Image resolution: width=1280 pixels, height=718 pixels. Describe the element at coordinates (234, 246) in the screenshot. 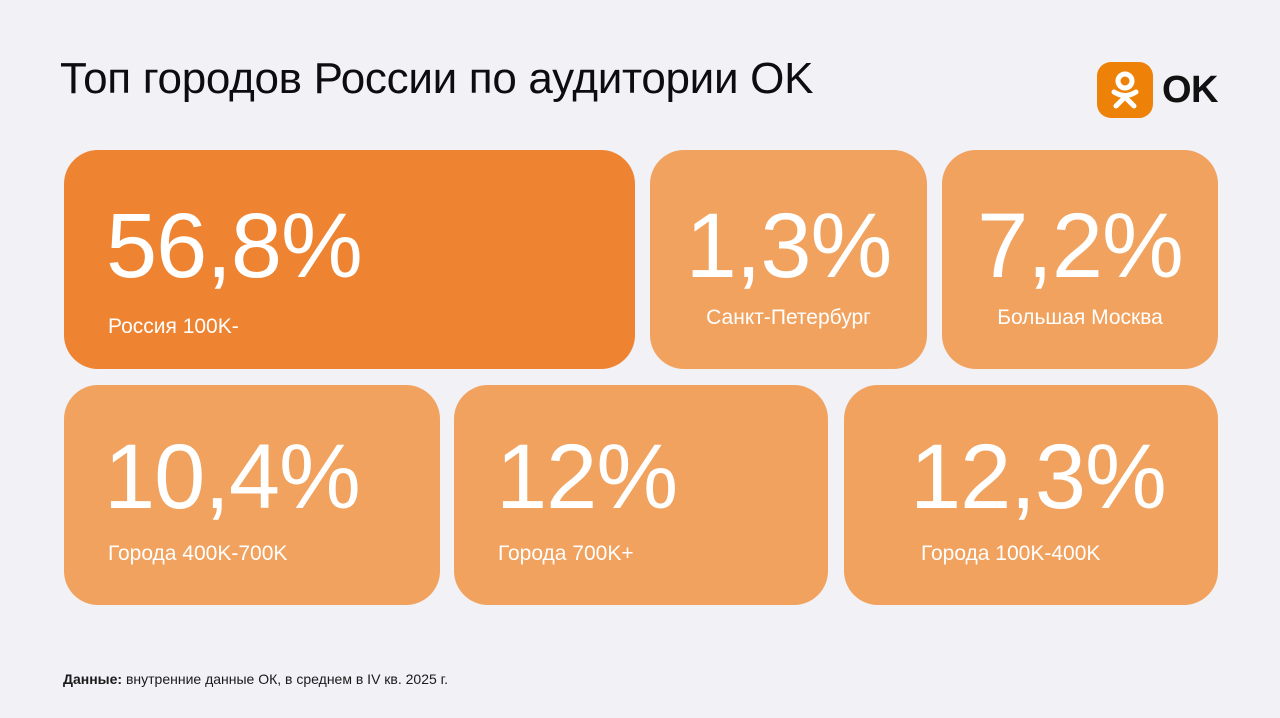

I see `stat-value: 56,8%` at that location.